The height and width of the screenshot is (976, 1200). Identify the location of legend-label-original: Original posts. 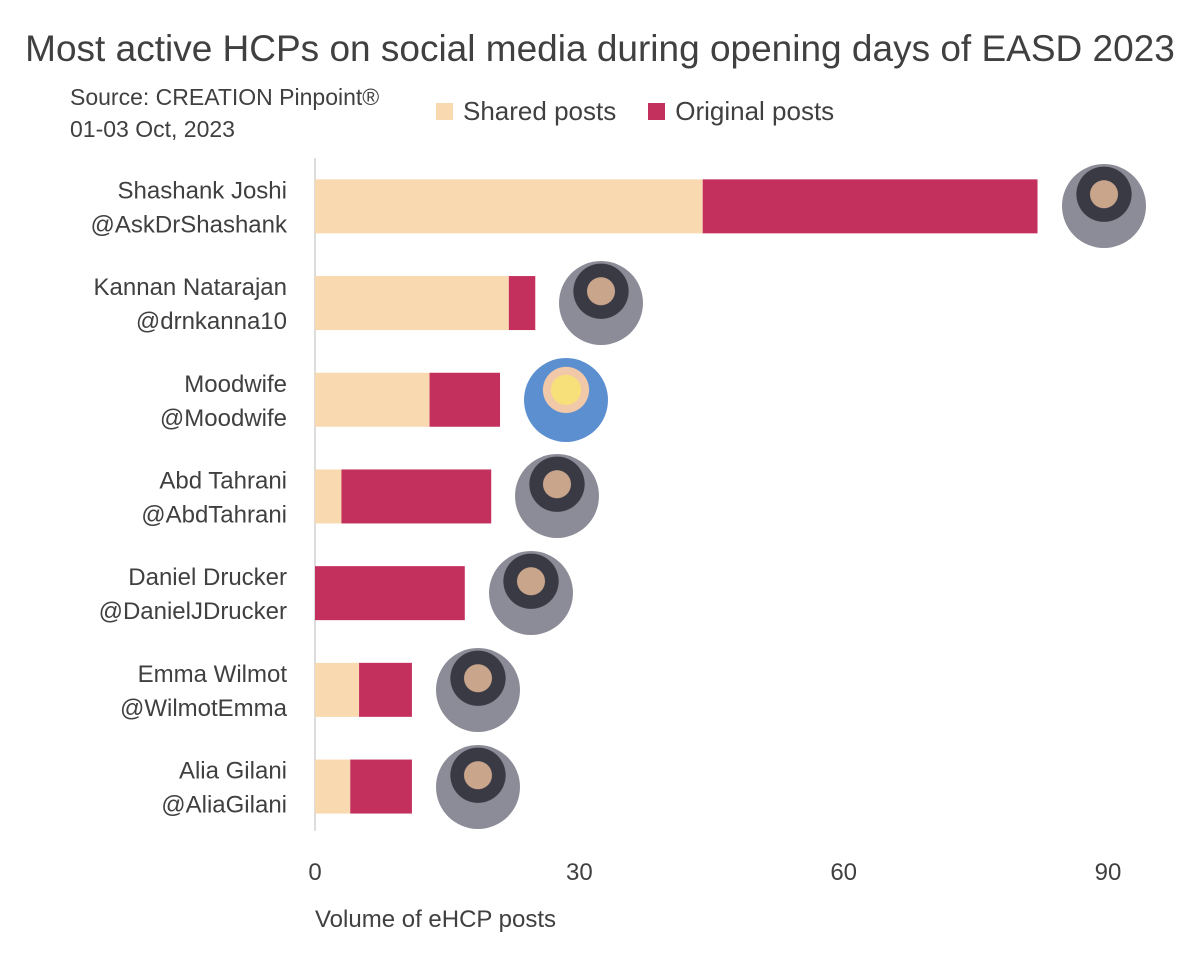
(755, 110).